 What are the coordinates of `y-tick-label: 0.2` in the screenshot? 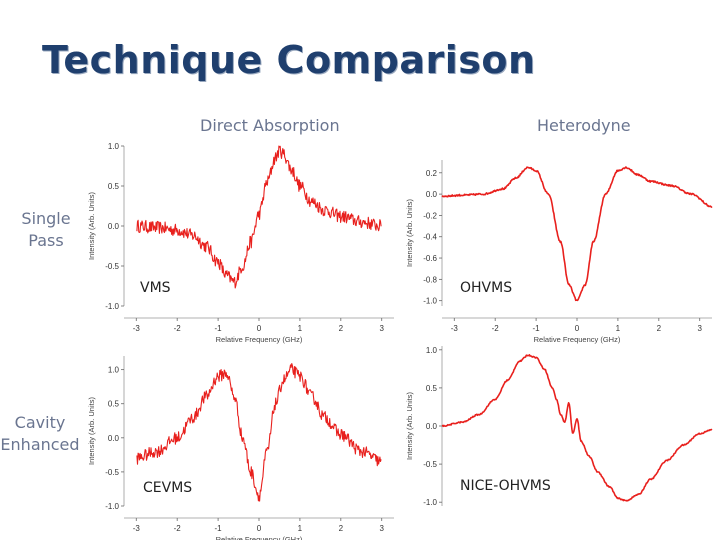 It's located at (432, 173).